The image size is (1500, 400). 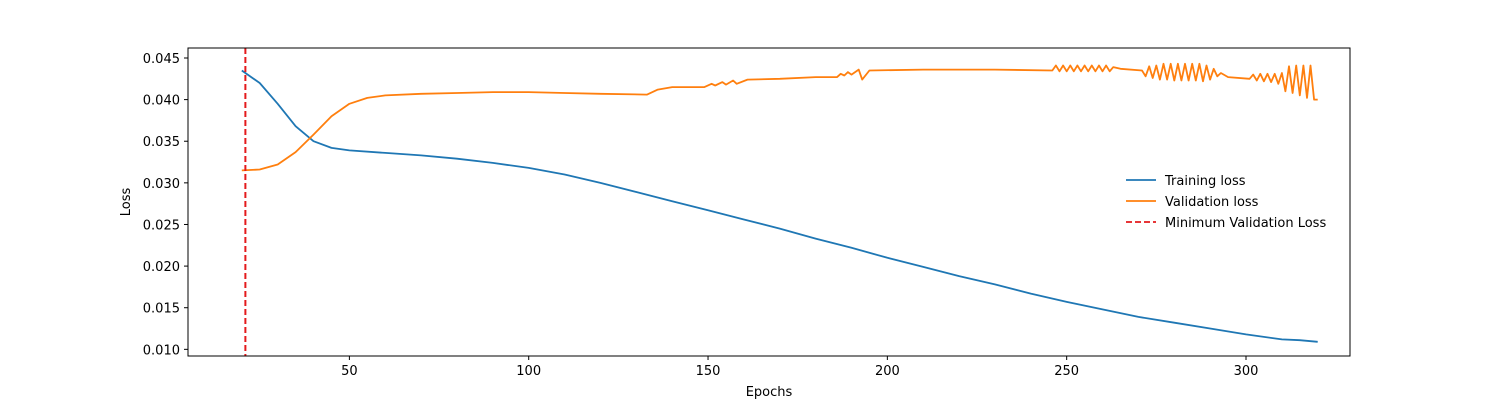 I want to click on y-tick-label: 0.030, so click(x=161, y=184).